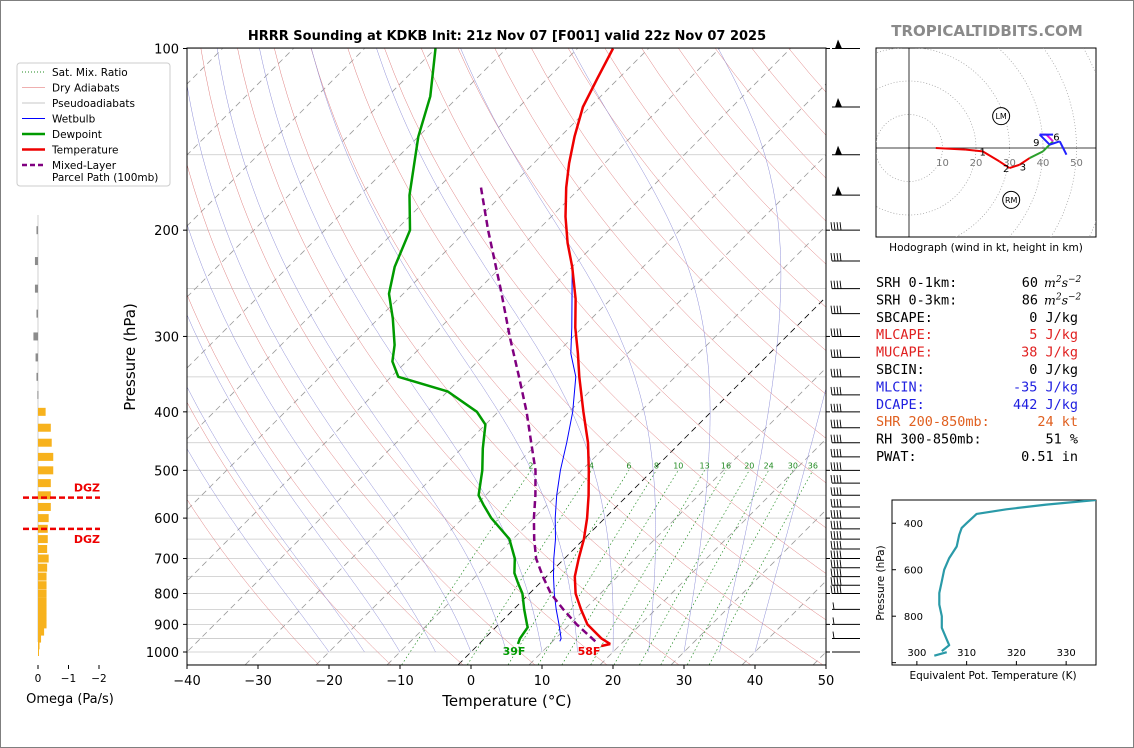 Image resolution: width=1134 pixels, height=748 pixels. What do you see at coordinates (813, 465) in the screenshot?
I see `mixing-ratio-label: 36` at bounding box center [813, 465].